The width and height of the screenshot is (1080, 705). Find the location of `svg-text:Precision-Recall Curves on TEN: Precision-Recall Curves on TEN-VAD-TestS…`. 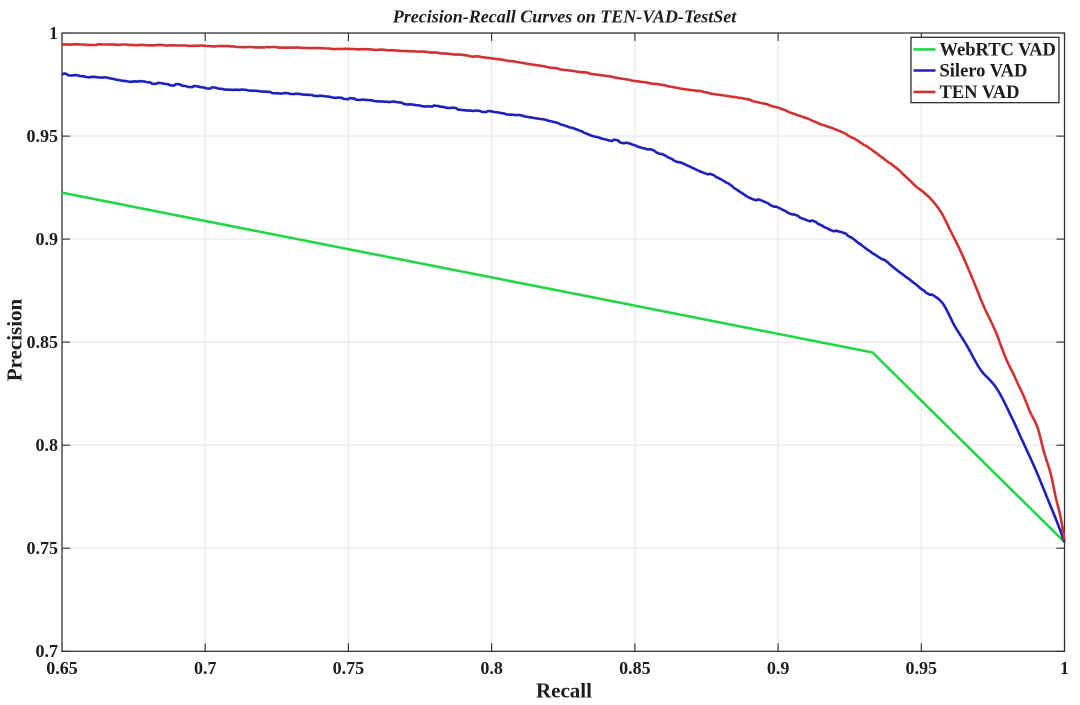

svg-text:Precision-Recall Curves on TEN: Precision-Recall Curves on TEN-VAD-TestS… is located at coordinates (564, 17).